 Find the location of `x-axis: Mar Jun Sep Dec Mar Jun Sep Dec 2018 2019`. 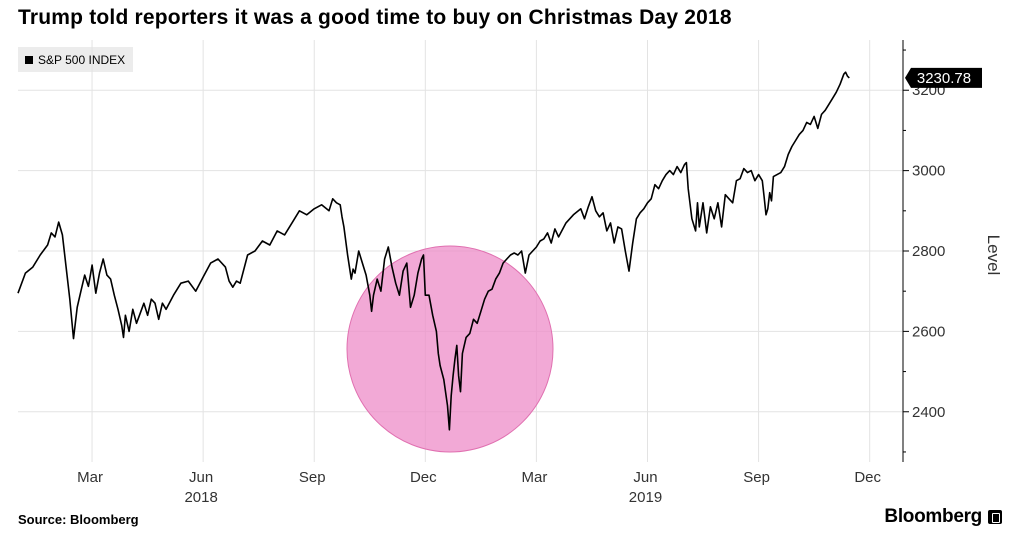

x-axis: Mar Jun Sep Dec Mar Jun Sep Dec 2018 2019 is located at coordinates (479, 487).